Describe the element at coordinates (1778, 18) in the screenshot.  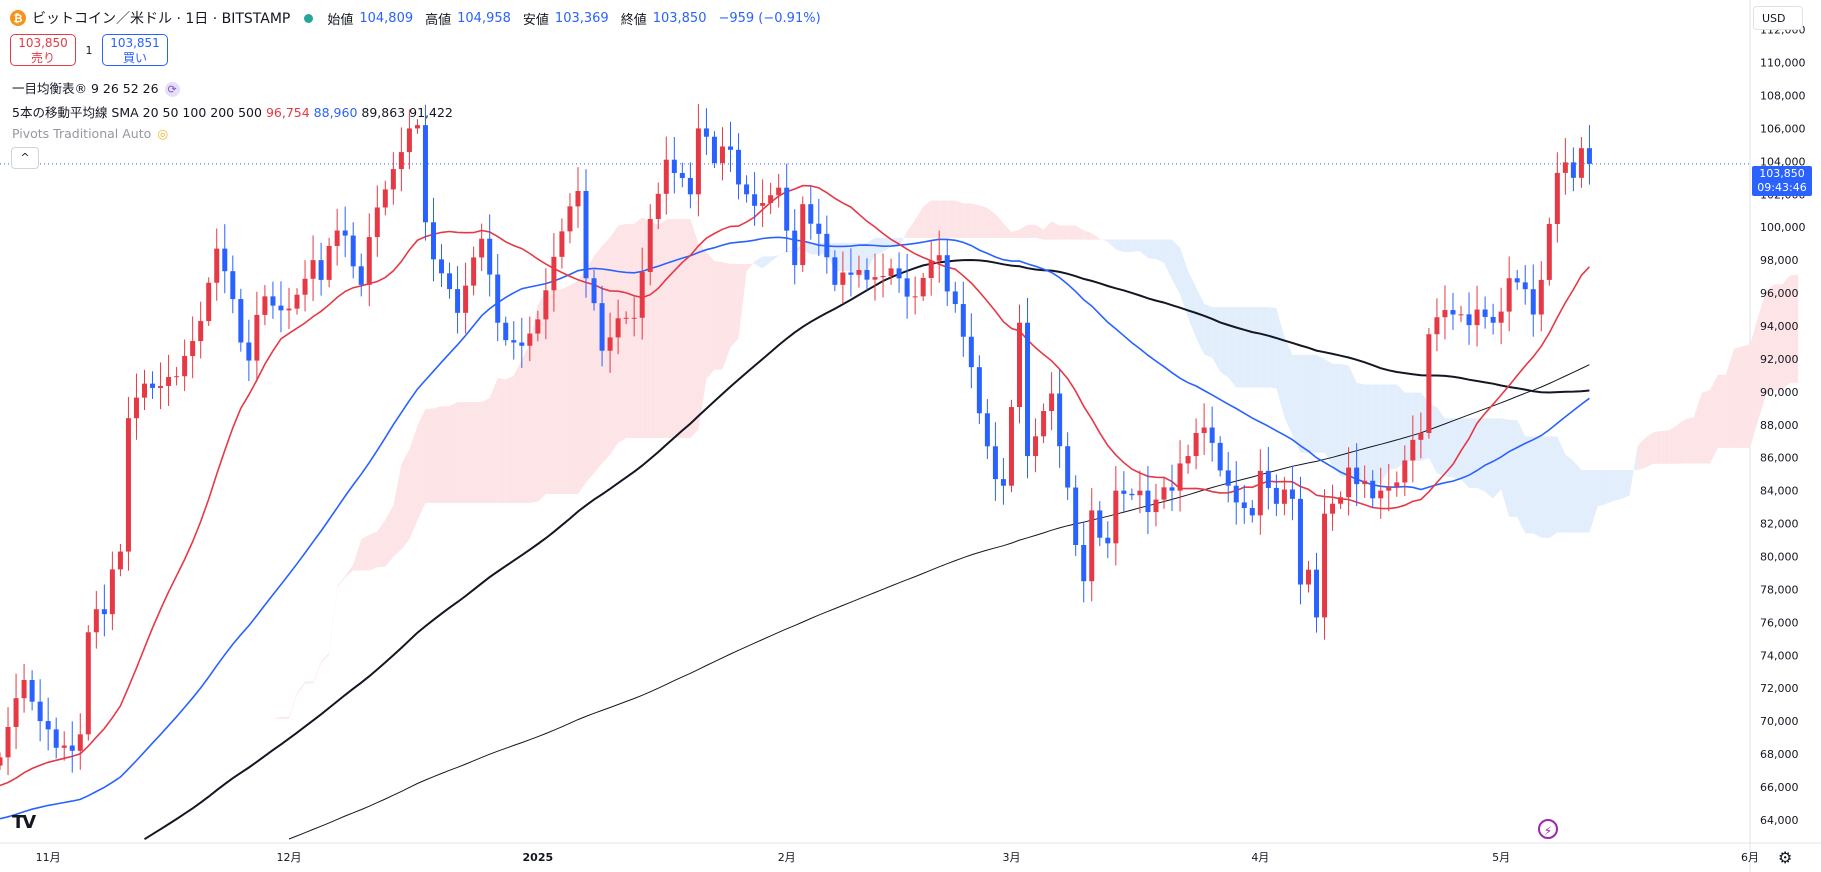
I see `currency-selector: USD` at that location.